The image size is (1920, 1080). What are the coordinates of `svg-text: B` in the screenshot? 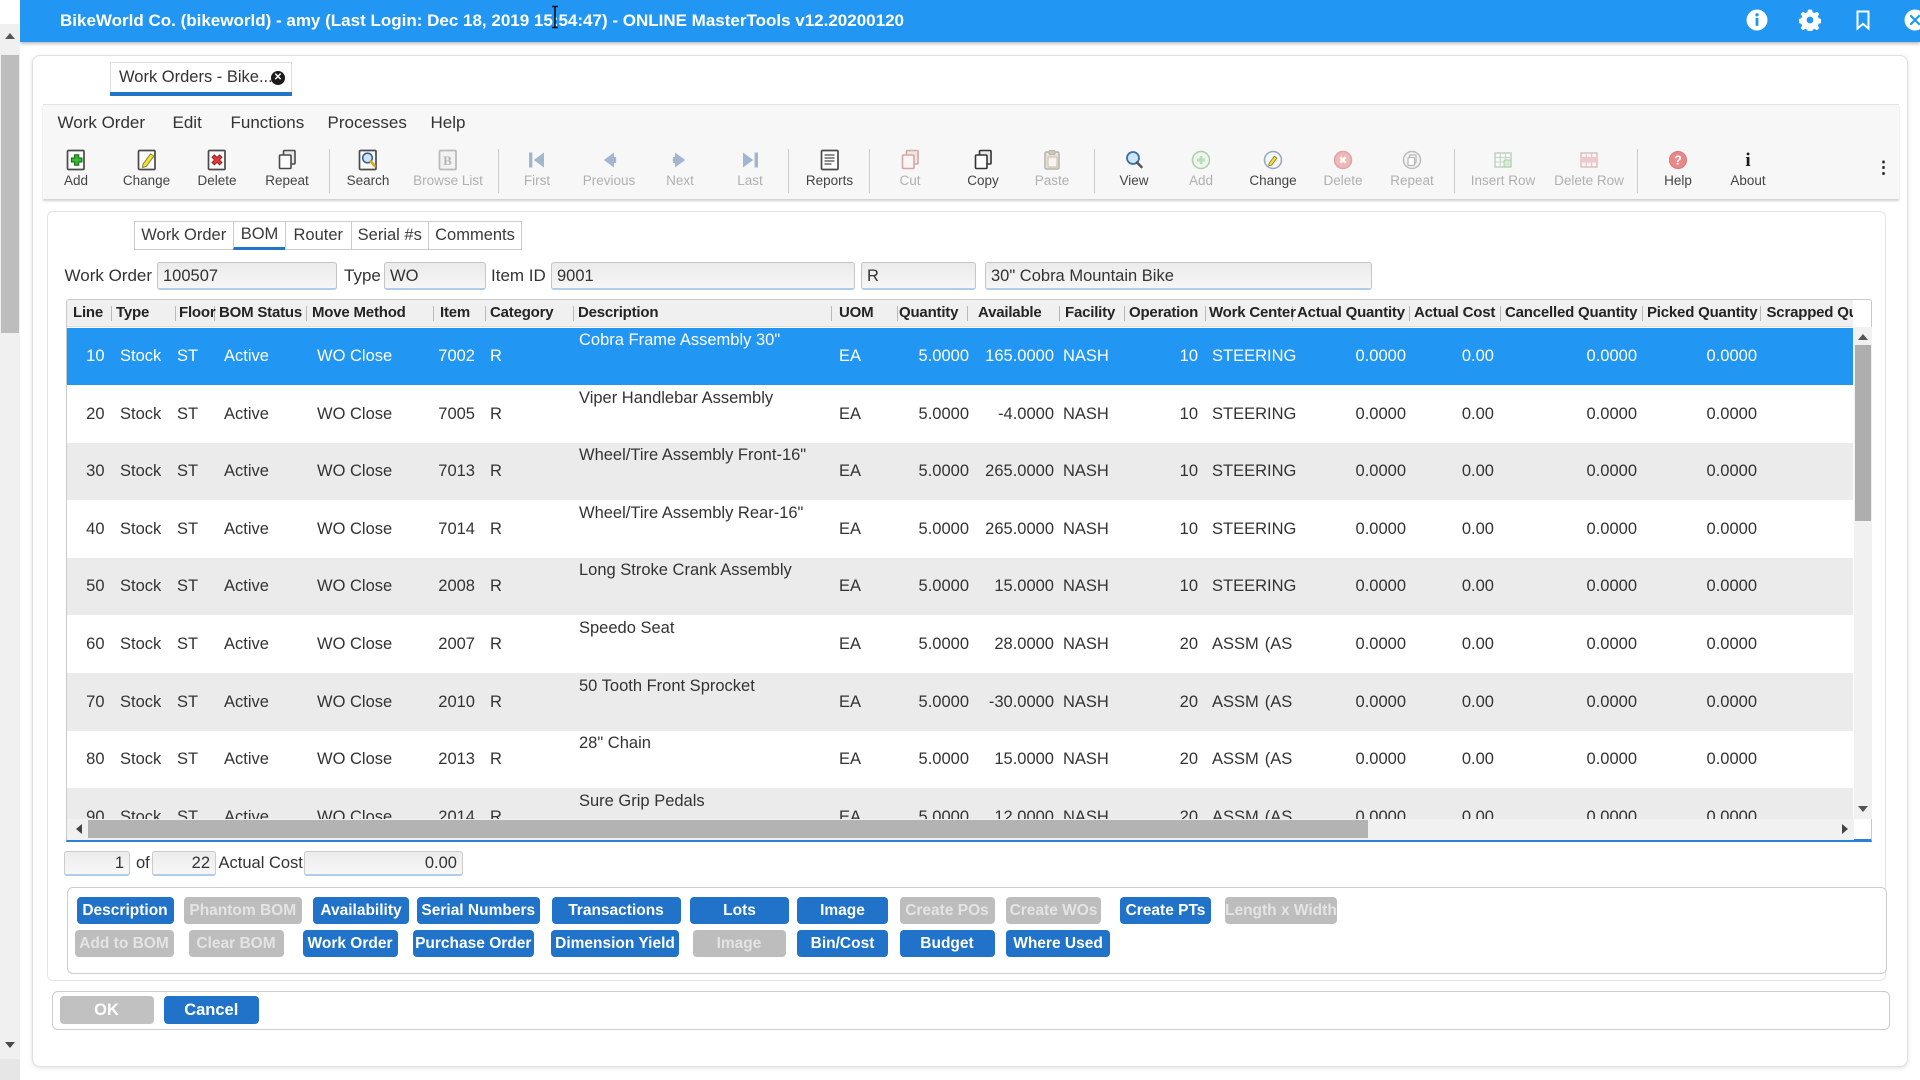 It's located at (447, 160).